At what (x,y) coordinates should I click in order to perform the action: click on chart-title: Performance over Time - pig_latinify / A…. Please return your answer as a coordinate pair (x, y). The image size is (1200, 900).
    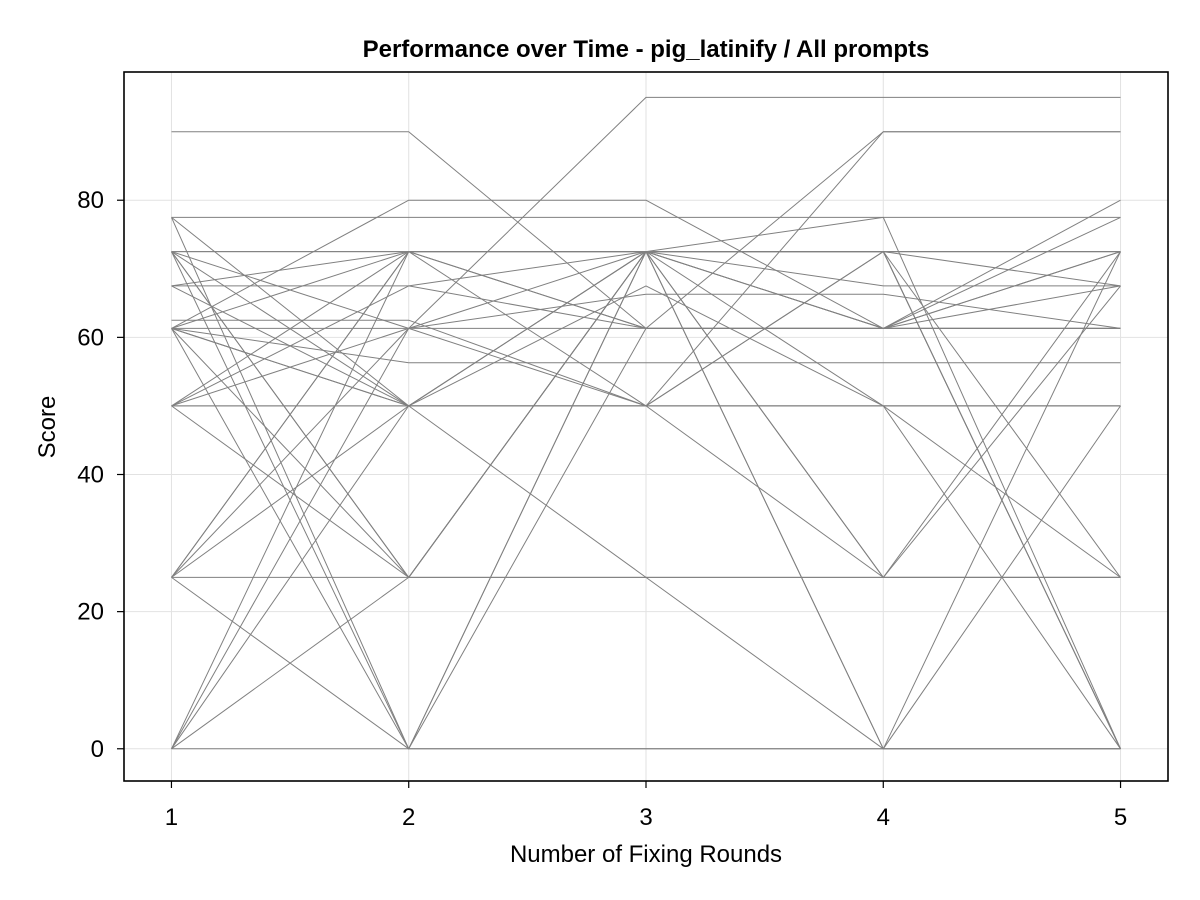
    Looking at the image, I should click on (646, 49).